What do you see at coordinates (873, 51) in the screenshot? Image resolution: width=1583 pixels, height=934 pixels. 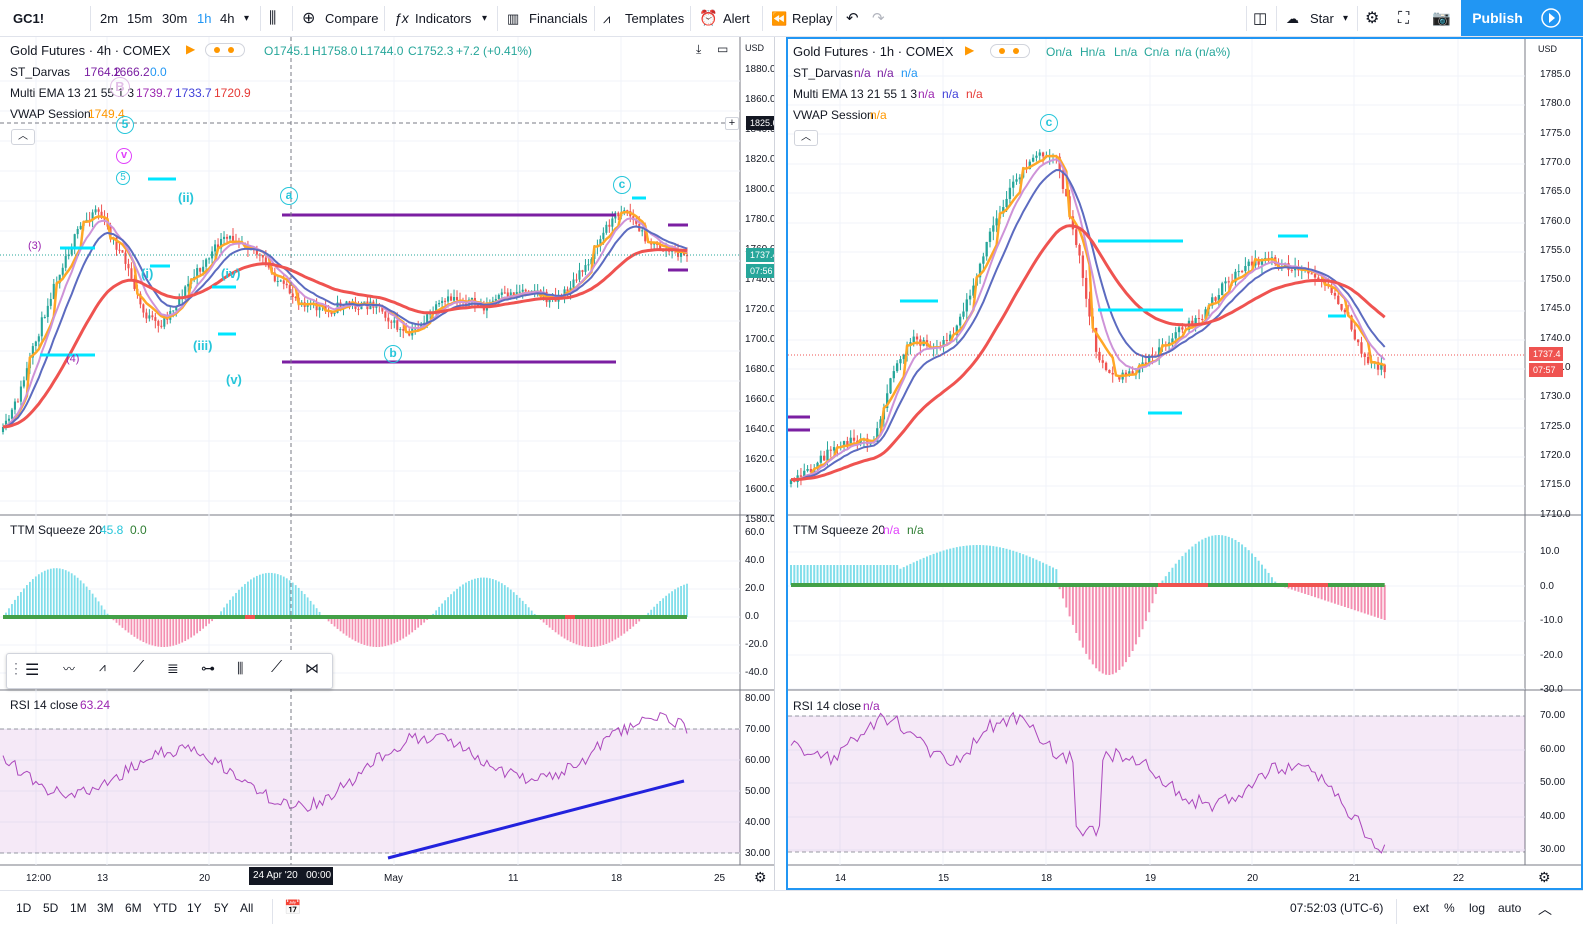 I see `right-chart-title: Gold Futures · 1h · COMEX` at bounding box center [873, 51].